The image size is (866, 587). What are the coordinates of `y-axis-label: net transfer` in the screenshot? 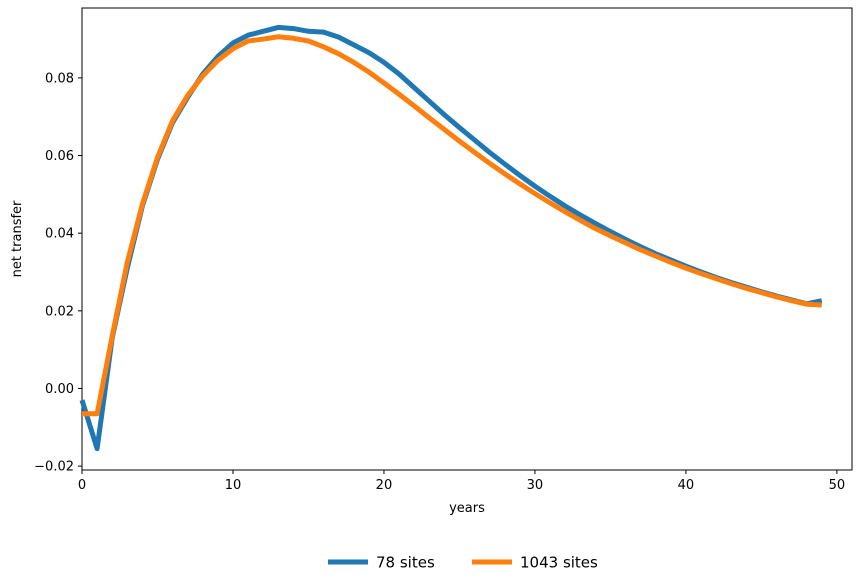 It's located at (17, 238).